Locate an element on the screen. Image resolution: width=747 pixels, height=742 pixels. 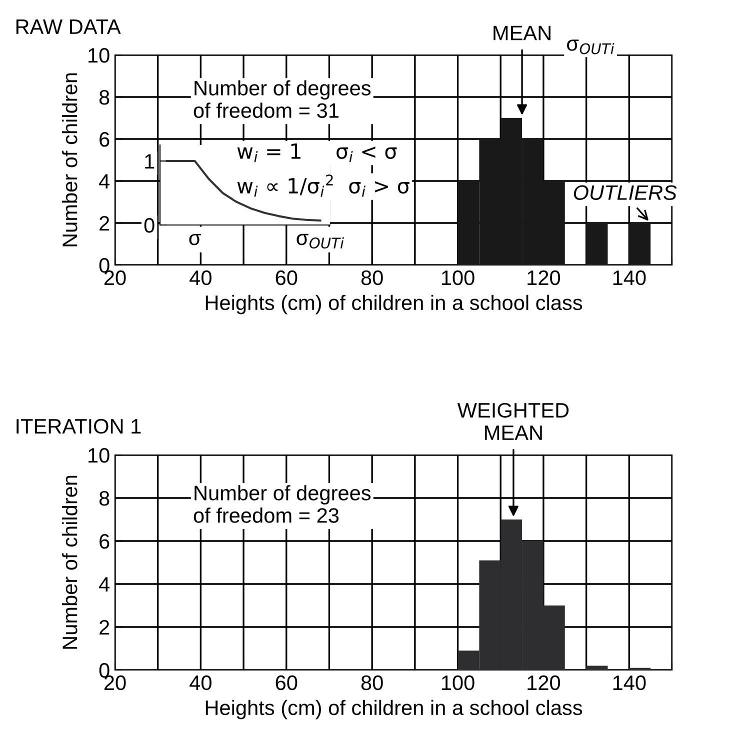
annotation: WEIGHTED MEAN is located at coordinates (513, 421).